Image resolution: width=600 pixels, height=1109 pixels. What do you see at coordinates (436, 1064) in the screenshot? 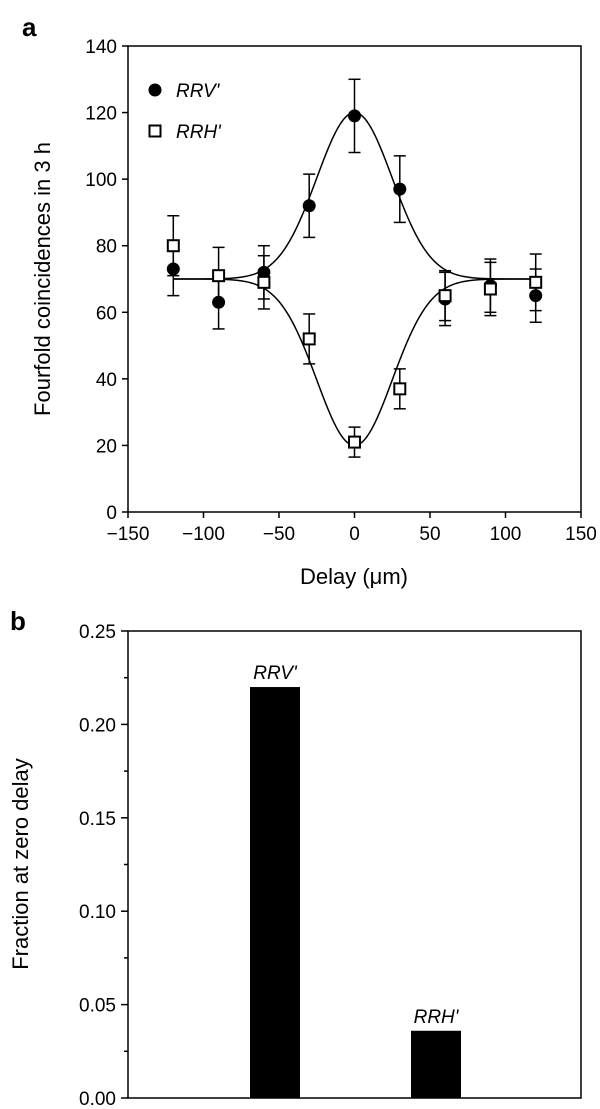
I see `bar-rrh` at bounding box center [436, 1064].